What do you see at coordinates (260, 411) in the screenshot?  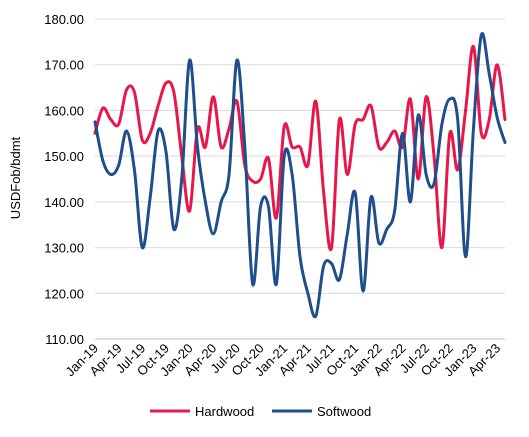 I see `legend: Hardwood Softwood` at bounding box center [260, 411].